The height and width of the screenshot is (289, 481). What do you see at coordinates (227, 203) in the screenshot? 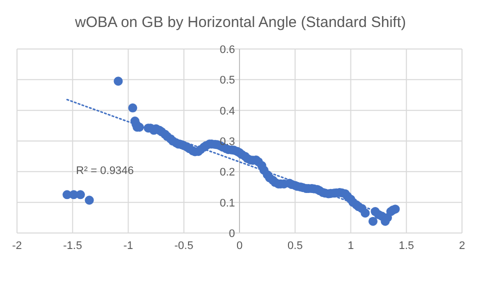
I see `y-tick-label: 0.1` at bounding box center [227, 203].